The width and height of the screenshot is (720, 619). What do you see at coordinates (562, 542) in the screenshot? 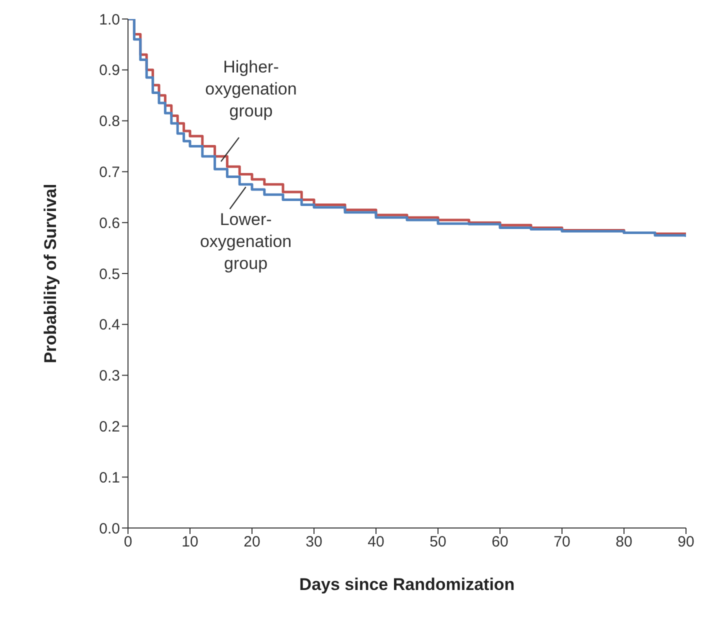
I see `x-tick-label: 70` at bounding box center [562, 542].